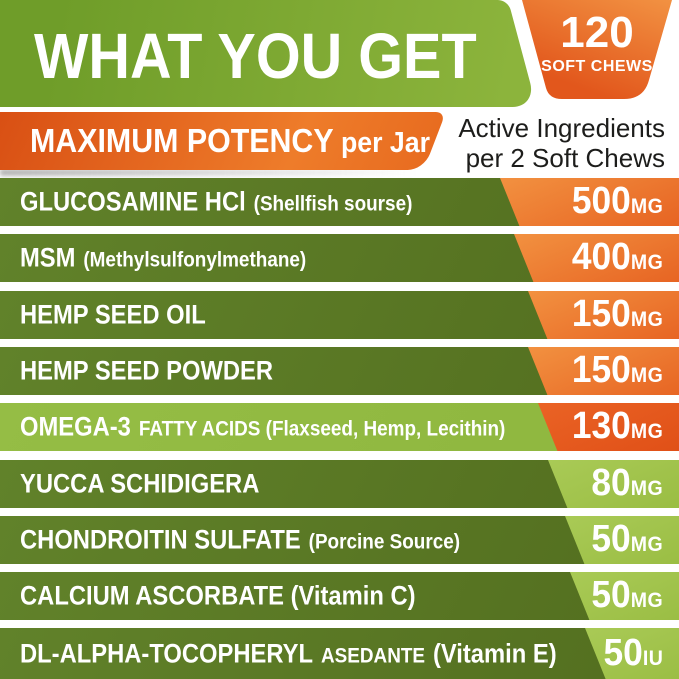 The image size is (679, 679). Describe the element at coordinates (133, 201) in the screenshot. I see `ingredient-name: GLUCOSAMINE HCl` at that location.